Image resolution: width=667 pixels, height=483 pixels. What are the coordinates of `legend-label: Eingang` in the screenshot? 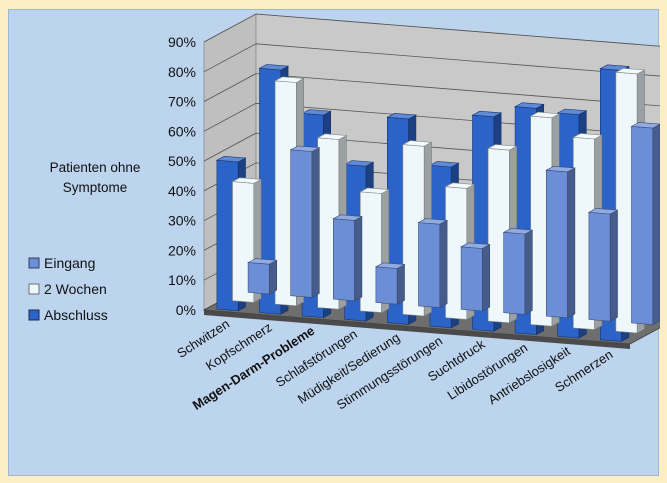 It's located at (69, 263).